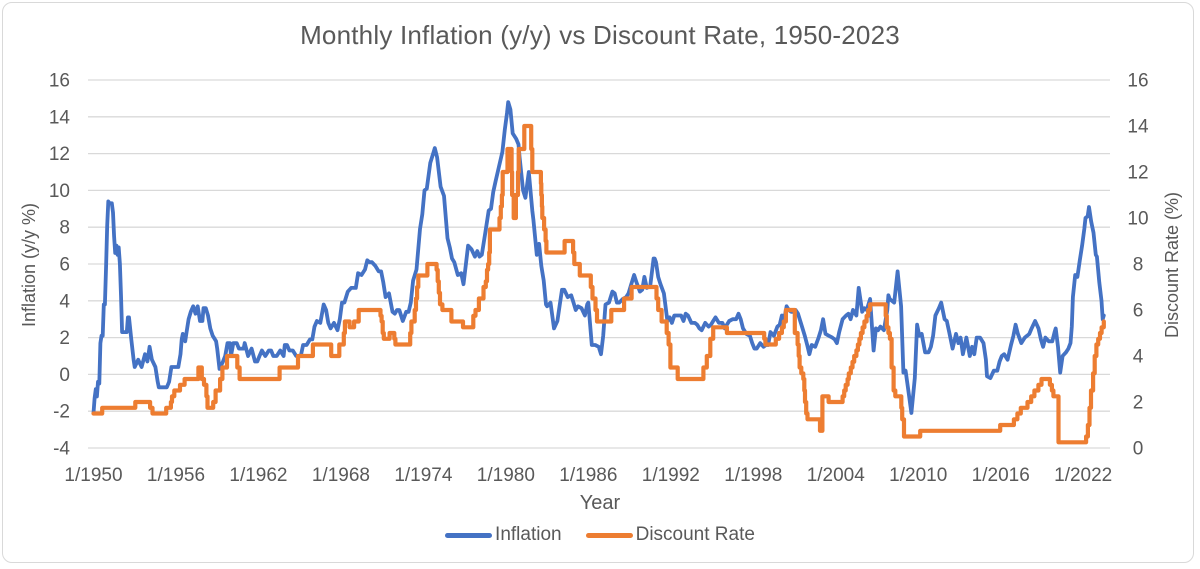 This screenshot has width=1200, height=569. Describe the element at coordinates (753, 475) in the screenshot. I see `x-tick-label: 1/1998` at that location.